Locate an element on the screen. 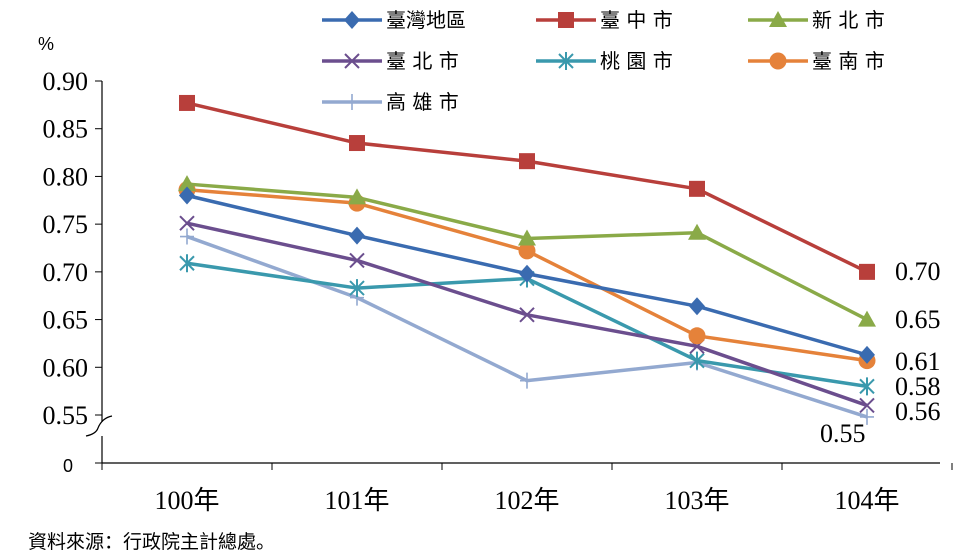 The height and width of the screenshot is (556, 956). axis-break-stroke is located at coordinates (99, 426).